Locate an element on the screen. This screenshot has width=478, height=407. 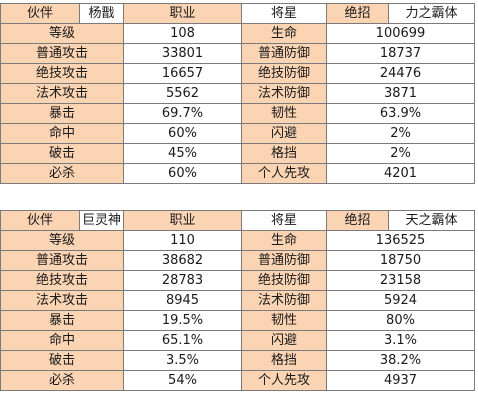
table-header-row: 伙伴 杨戬 职业 将星 绝招 力之霸体 is located at coordinates (237, 13).